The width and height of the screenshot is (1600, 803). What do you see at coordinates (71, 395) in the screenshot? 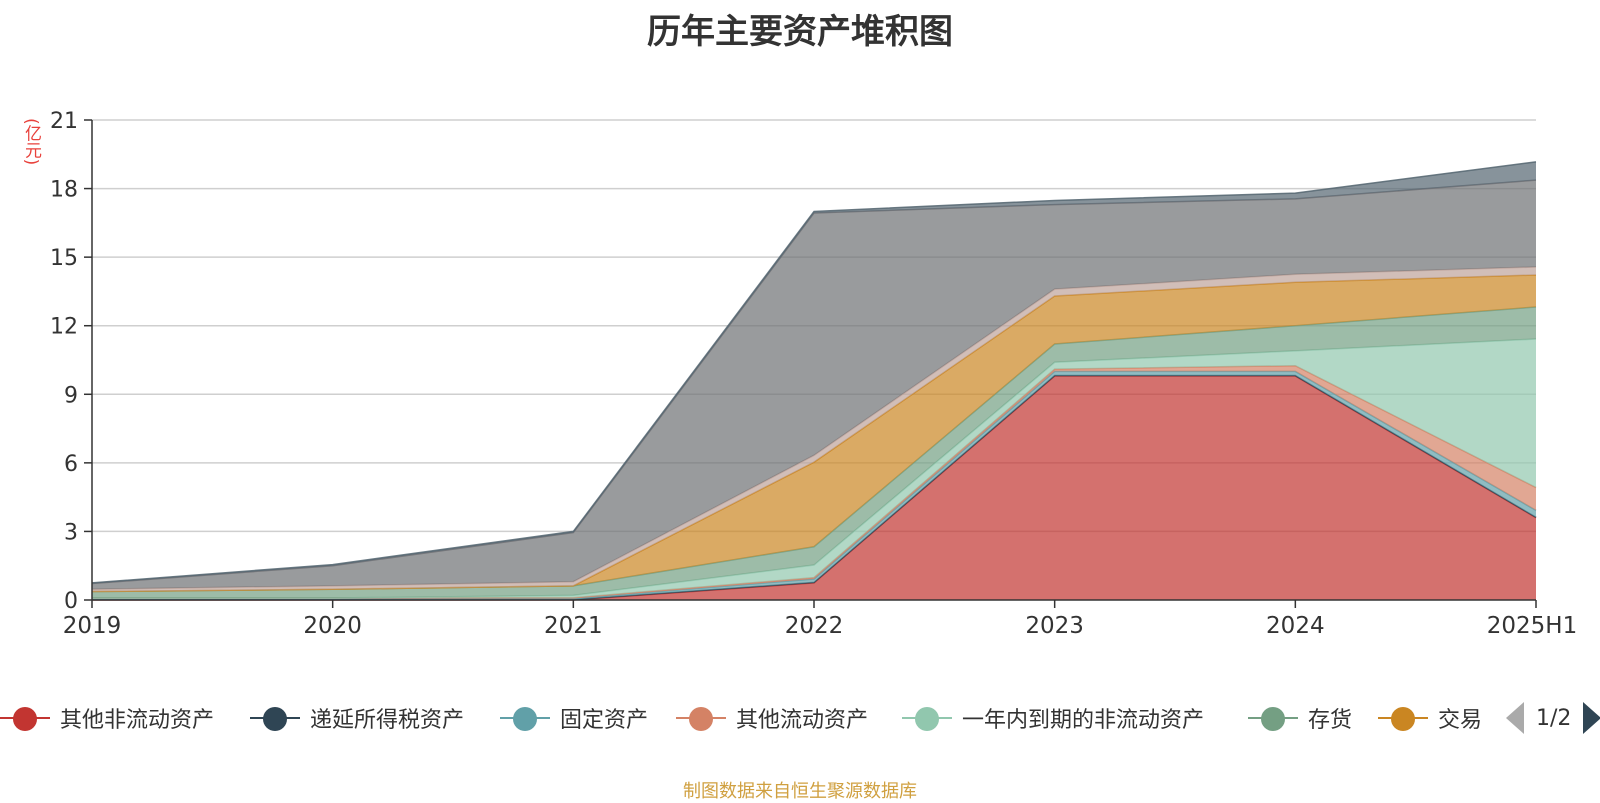
I see `y-tick-label: 9` at bounding box center [71, 395].